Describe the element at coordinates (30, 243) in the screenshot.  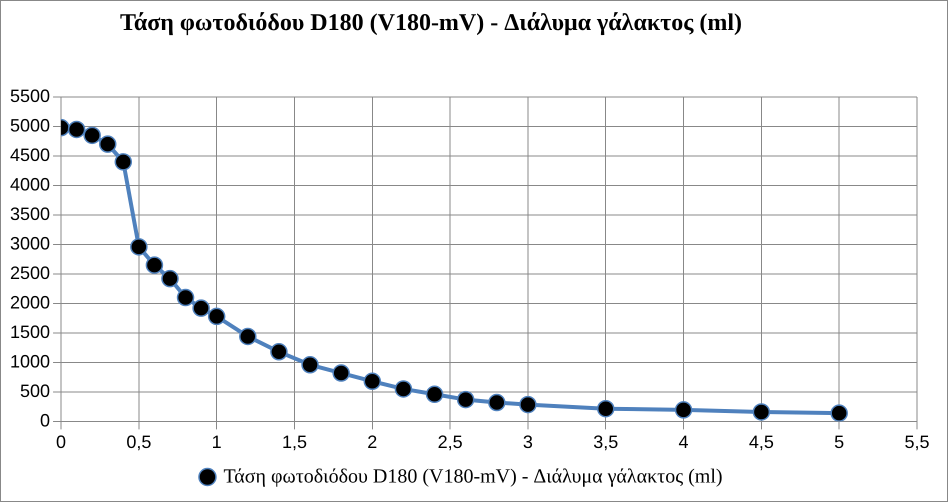
I see `y-tick-label: 3000` at that location.